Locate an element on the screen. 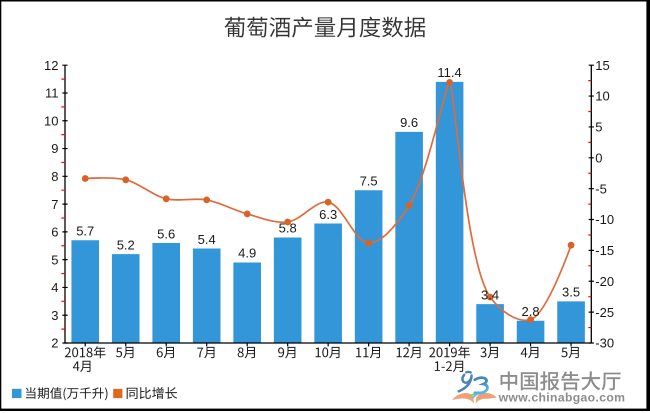 The width and height of the screenshot is (650, 413). svg-text: -15 is located at coordinates (604, 250).